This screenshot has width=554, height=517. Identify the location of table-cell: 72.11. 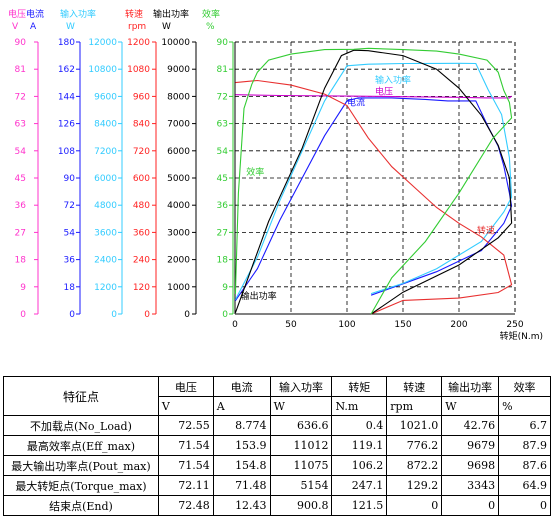
(185, 485).